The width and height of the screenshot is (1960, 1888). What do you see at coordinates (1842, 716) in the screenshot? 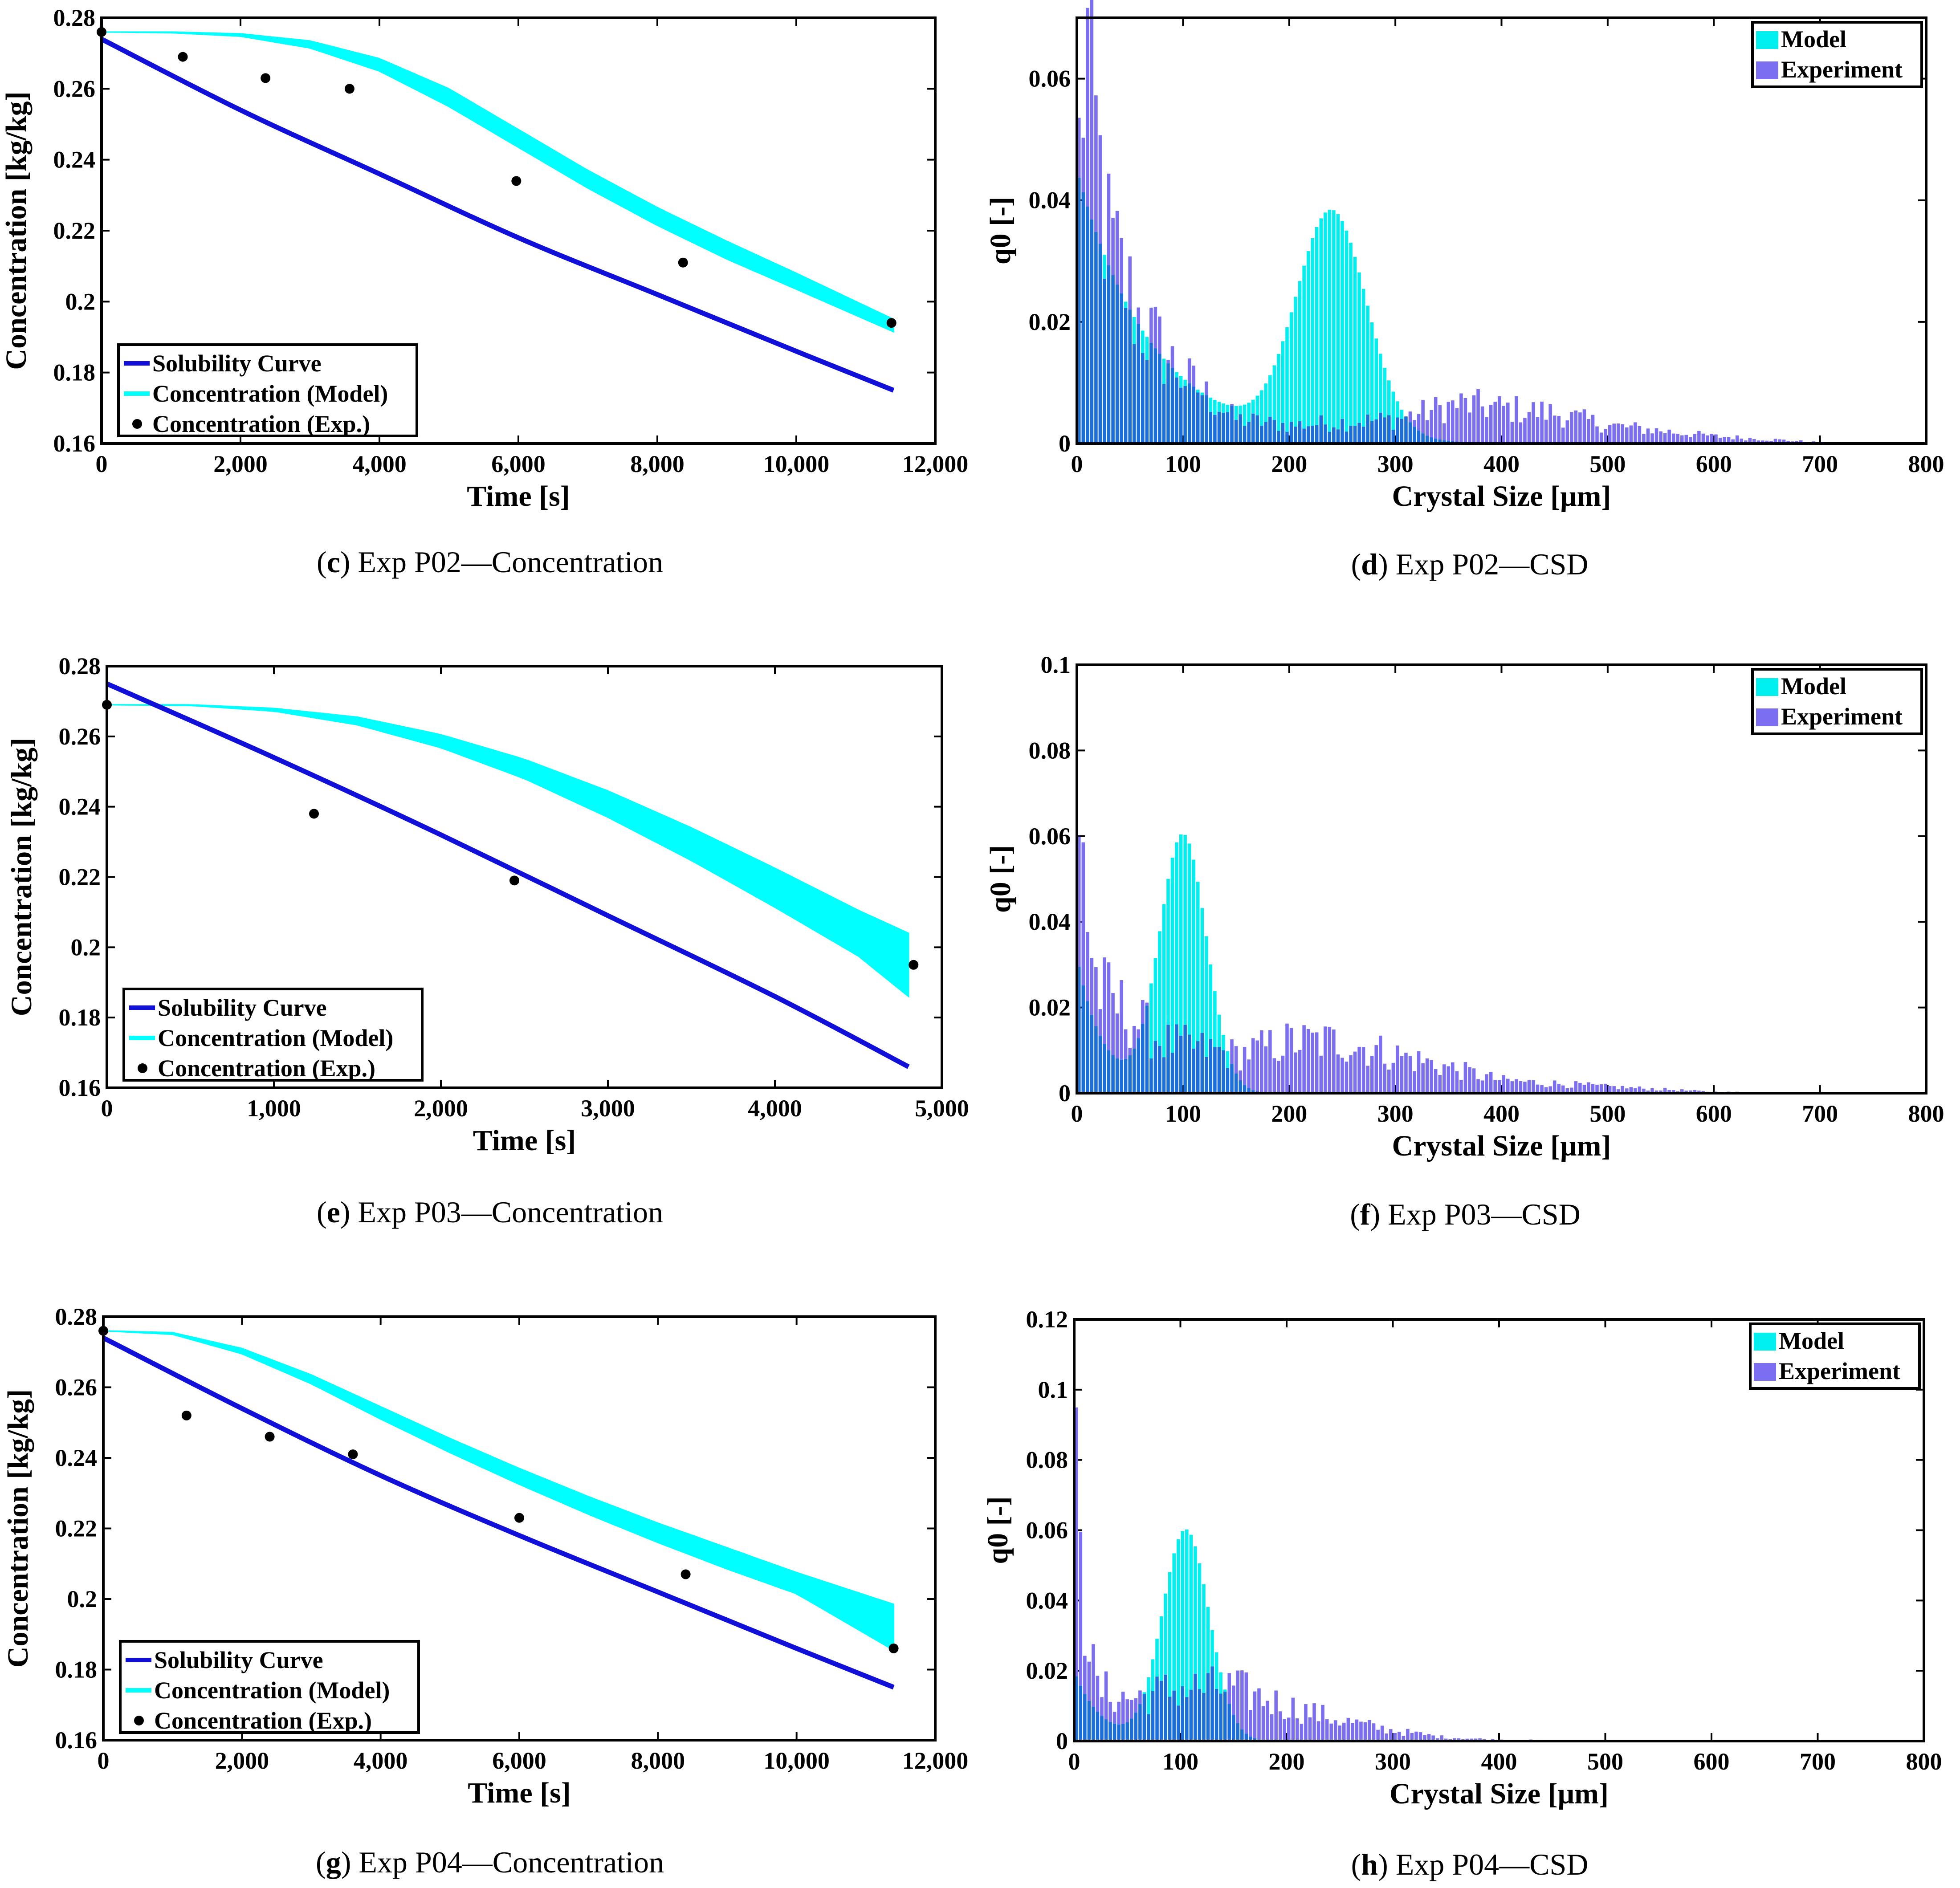
I see `legend-label: Experiment` at bounding box center [1842, 716].